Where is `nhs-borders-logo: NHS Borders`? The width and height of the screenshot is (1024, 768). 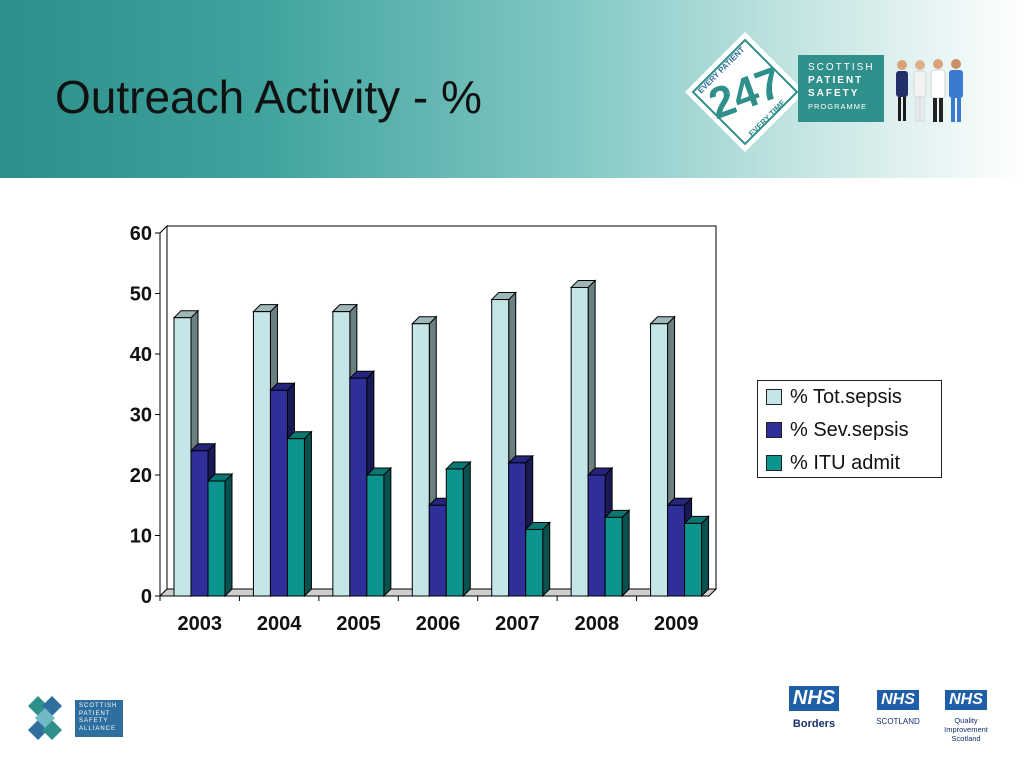
nhs-borders-logo: NHS Borders is located at coordinates (814, 708).